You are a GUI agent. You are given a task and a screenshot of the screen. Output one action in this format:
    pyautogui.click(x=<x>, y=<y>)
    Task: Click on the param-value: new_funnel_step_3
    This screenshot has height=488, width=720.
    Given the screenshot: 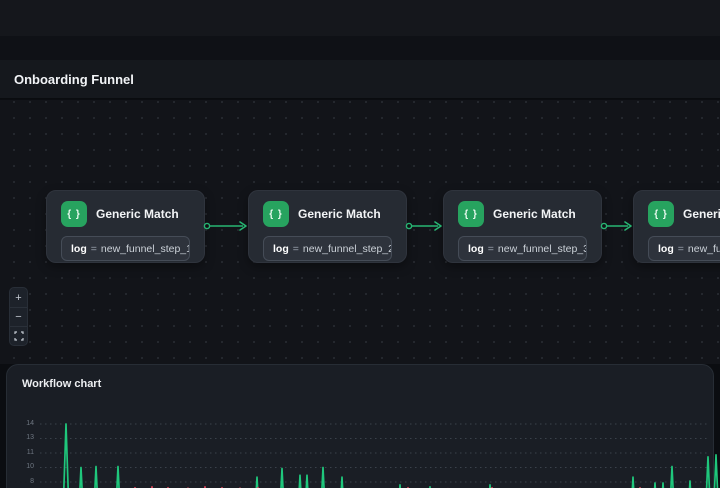 What is the action you would take?
    pyautogui.click(x=542, y=248)
    